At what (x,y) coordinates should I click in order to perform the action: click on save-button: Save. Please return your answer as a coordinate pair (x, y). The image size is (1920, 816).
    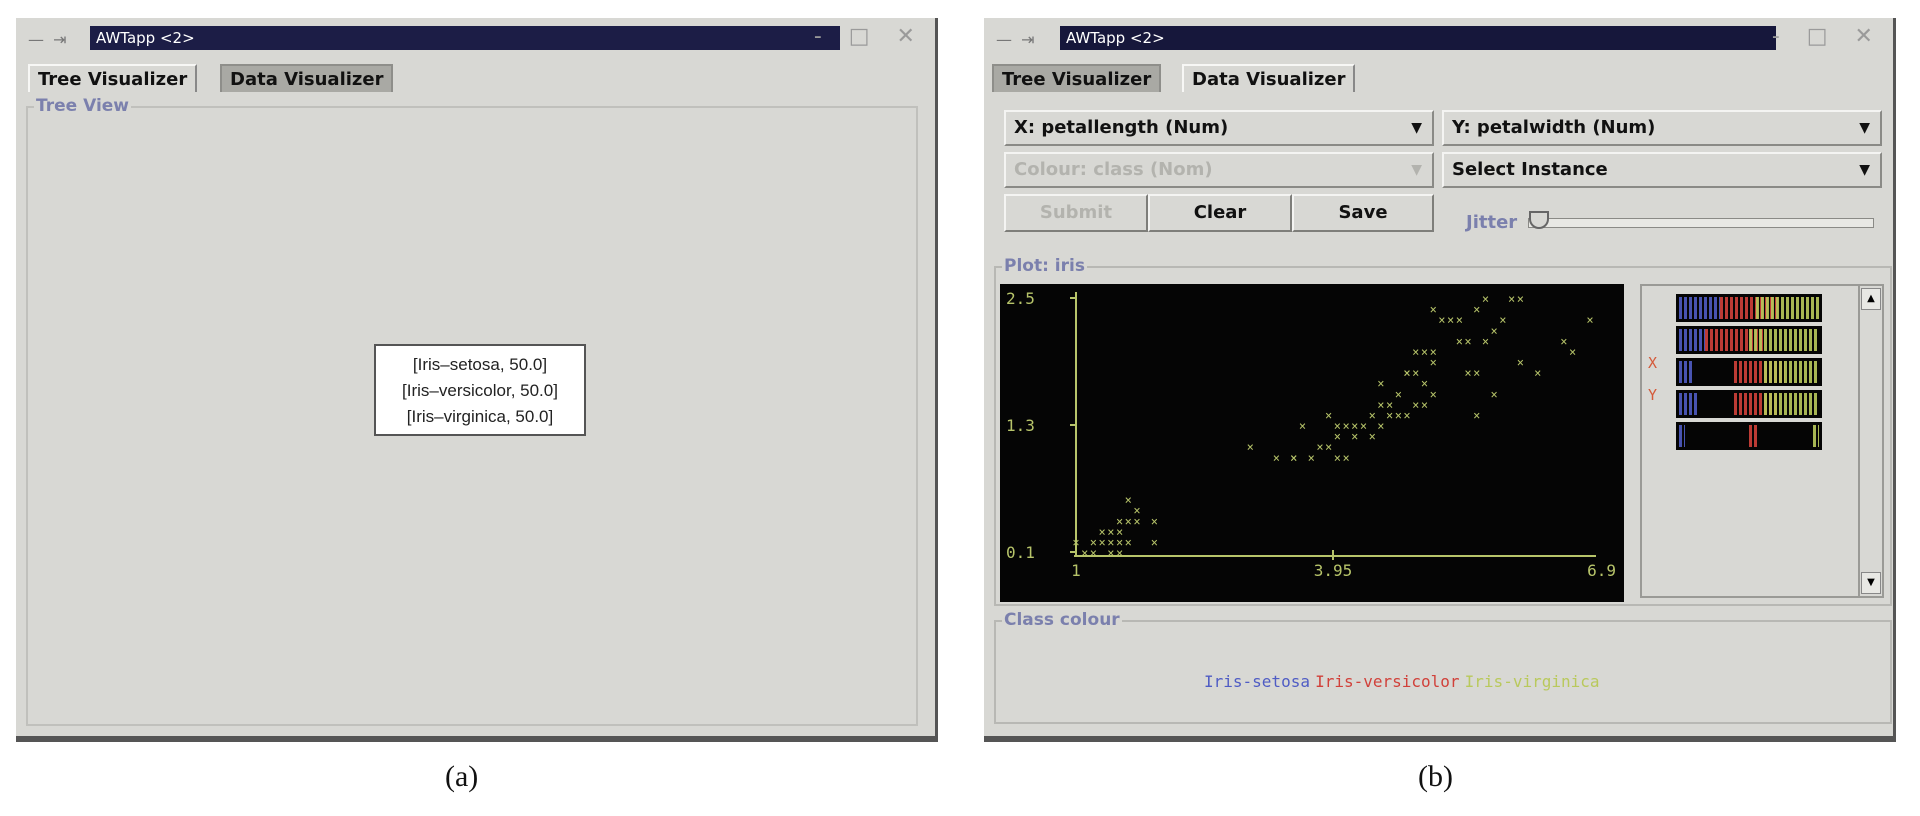
    Looking at the image, I should click on (1363, 213).